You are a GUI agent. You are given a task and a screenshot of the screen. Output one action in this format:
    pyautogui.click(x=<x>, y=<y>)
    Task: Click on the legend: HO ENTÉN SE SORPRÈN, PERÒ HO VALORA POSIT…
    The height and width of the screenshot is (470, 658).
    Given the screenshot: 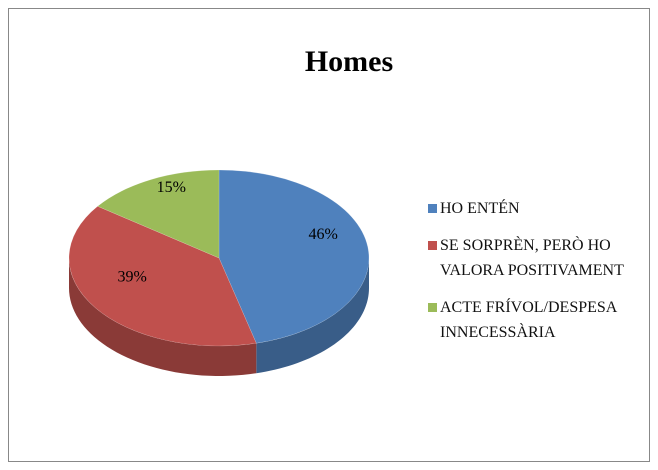 What is the action you would take?
    pyautogui.click(x=535, y=276)
    